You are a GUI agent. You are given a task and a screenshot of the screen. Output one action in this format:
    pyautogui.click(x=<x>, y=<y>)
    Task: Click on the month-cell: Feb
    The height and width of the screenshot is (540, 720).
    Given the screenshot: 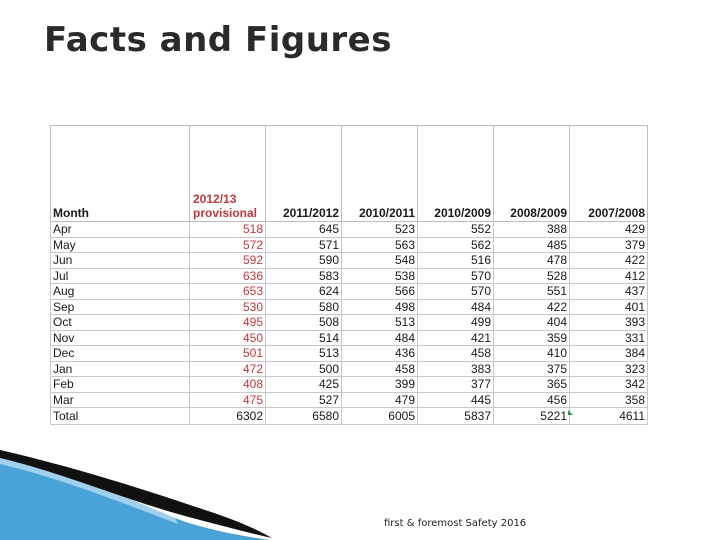 What is the action you would take?
    pyautogui.click(x=120, y=384)
    